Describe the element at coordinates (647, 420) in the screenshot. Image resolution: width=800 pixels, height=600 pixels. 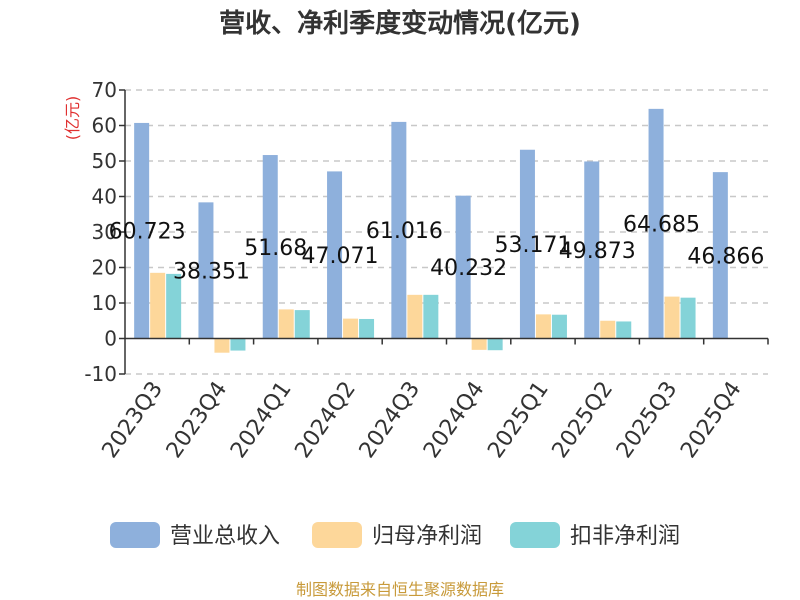
I see `x-tick-label: 2025Q3` at that location.